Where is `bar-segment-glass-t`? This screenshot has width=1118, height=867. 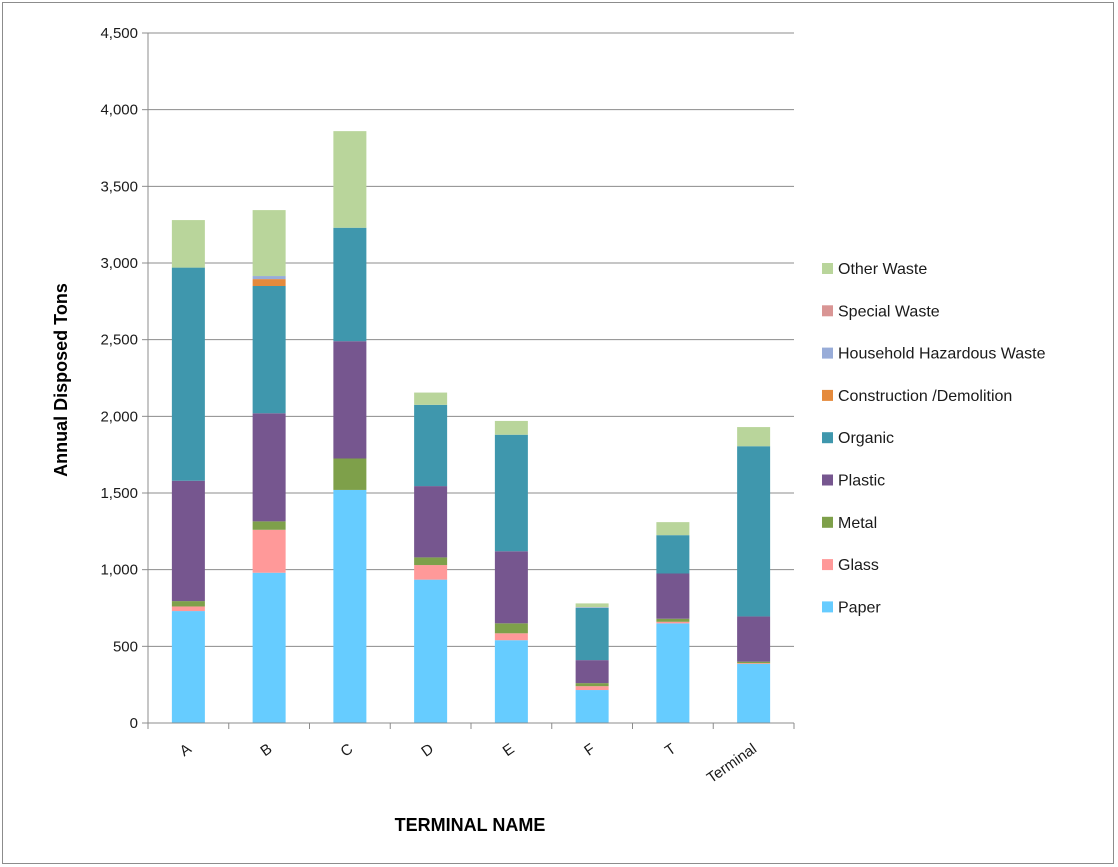 bar-segment-glass-t is located at coordinates (673, 622).